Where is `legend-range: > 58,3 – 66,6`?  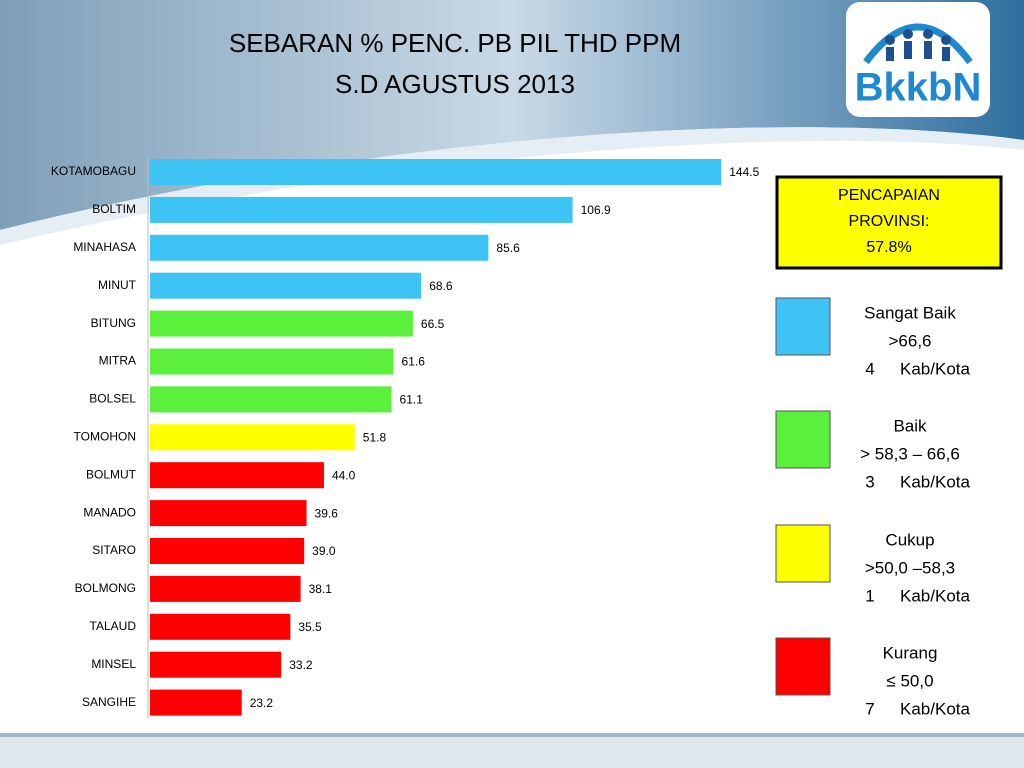 legend-range: > 58,3 – 66,6 is located at coordinates (910, 453).